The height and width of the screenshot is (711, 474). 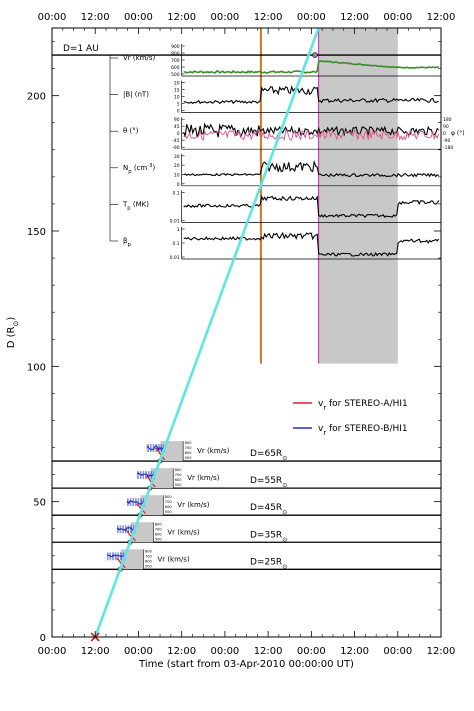 I want to click on arrival-marker, so click(x=315, y=55).